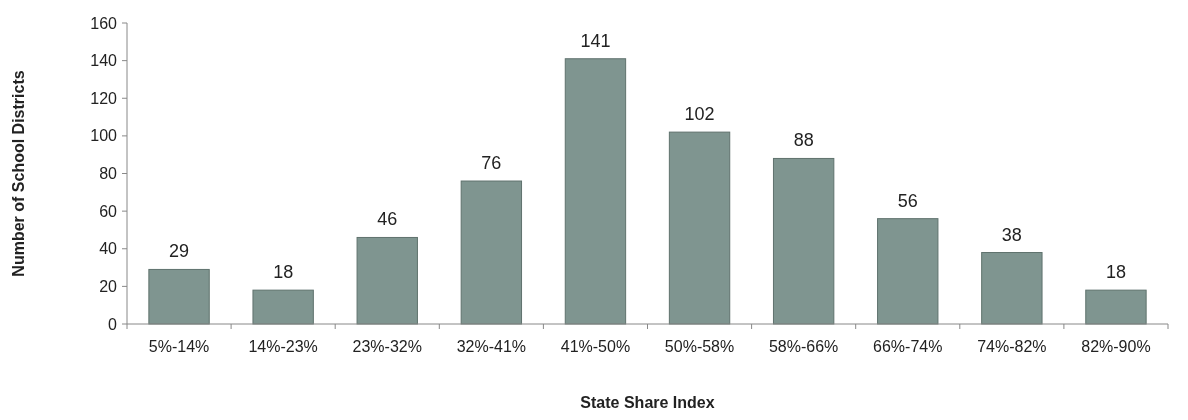 The height and width of the screenshot is (420, 1188). I want to click on y-tick-label: 20, so click(108, 286).